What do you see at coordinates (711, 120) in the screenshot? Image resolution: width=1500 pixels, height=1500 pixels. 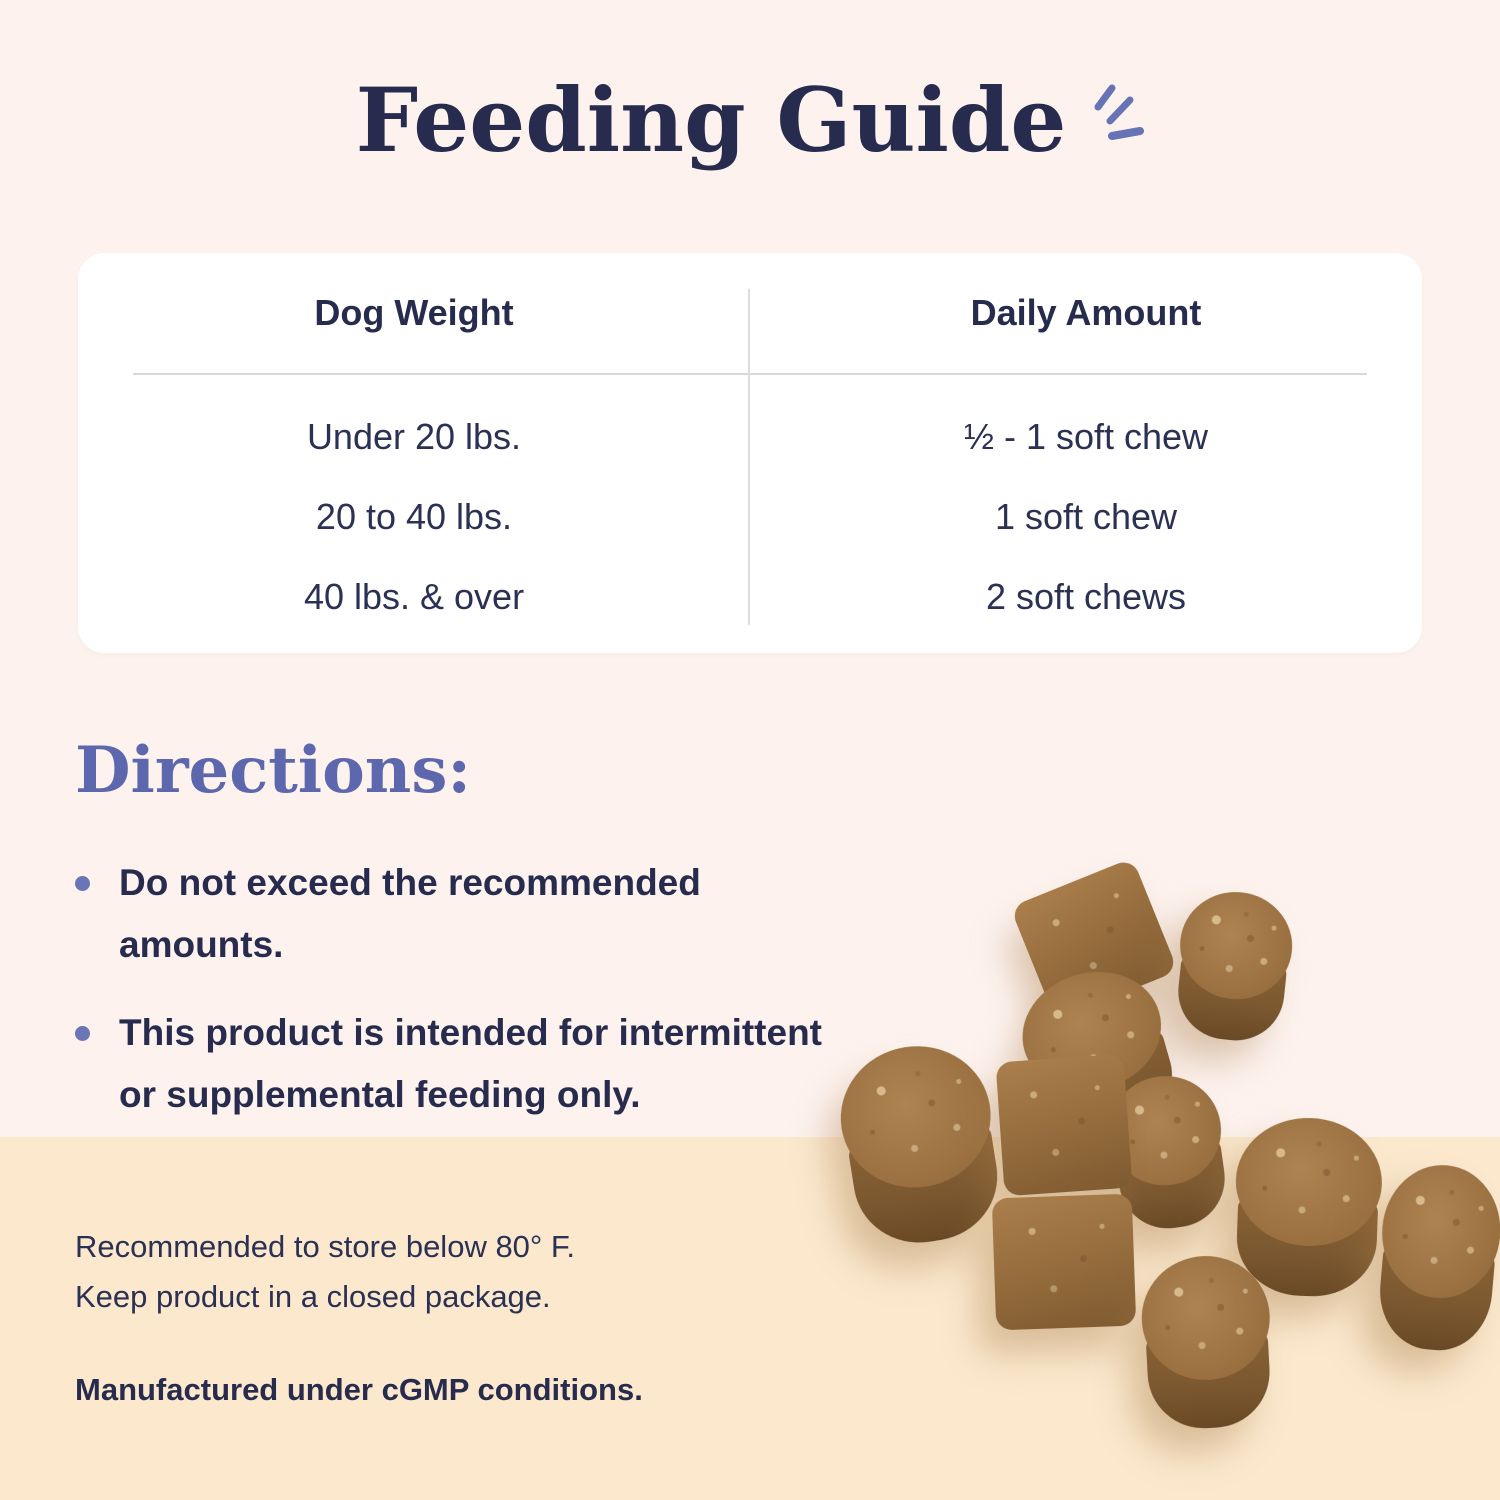 I see `page-title: Feeding Guide` at bounding box center [711, 120].